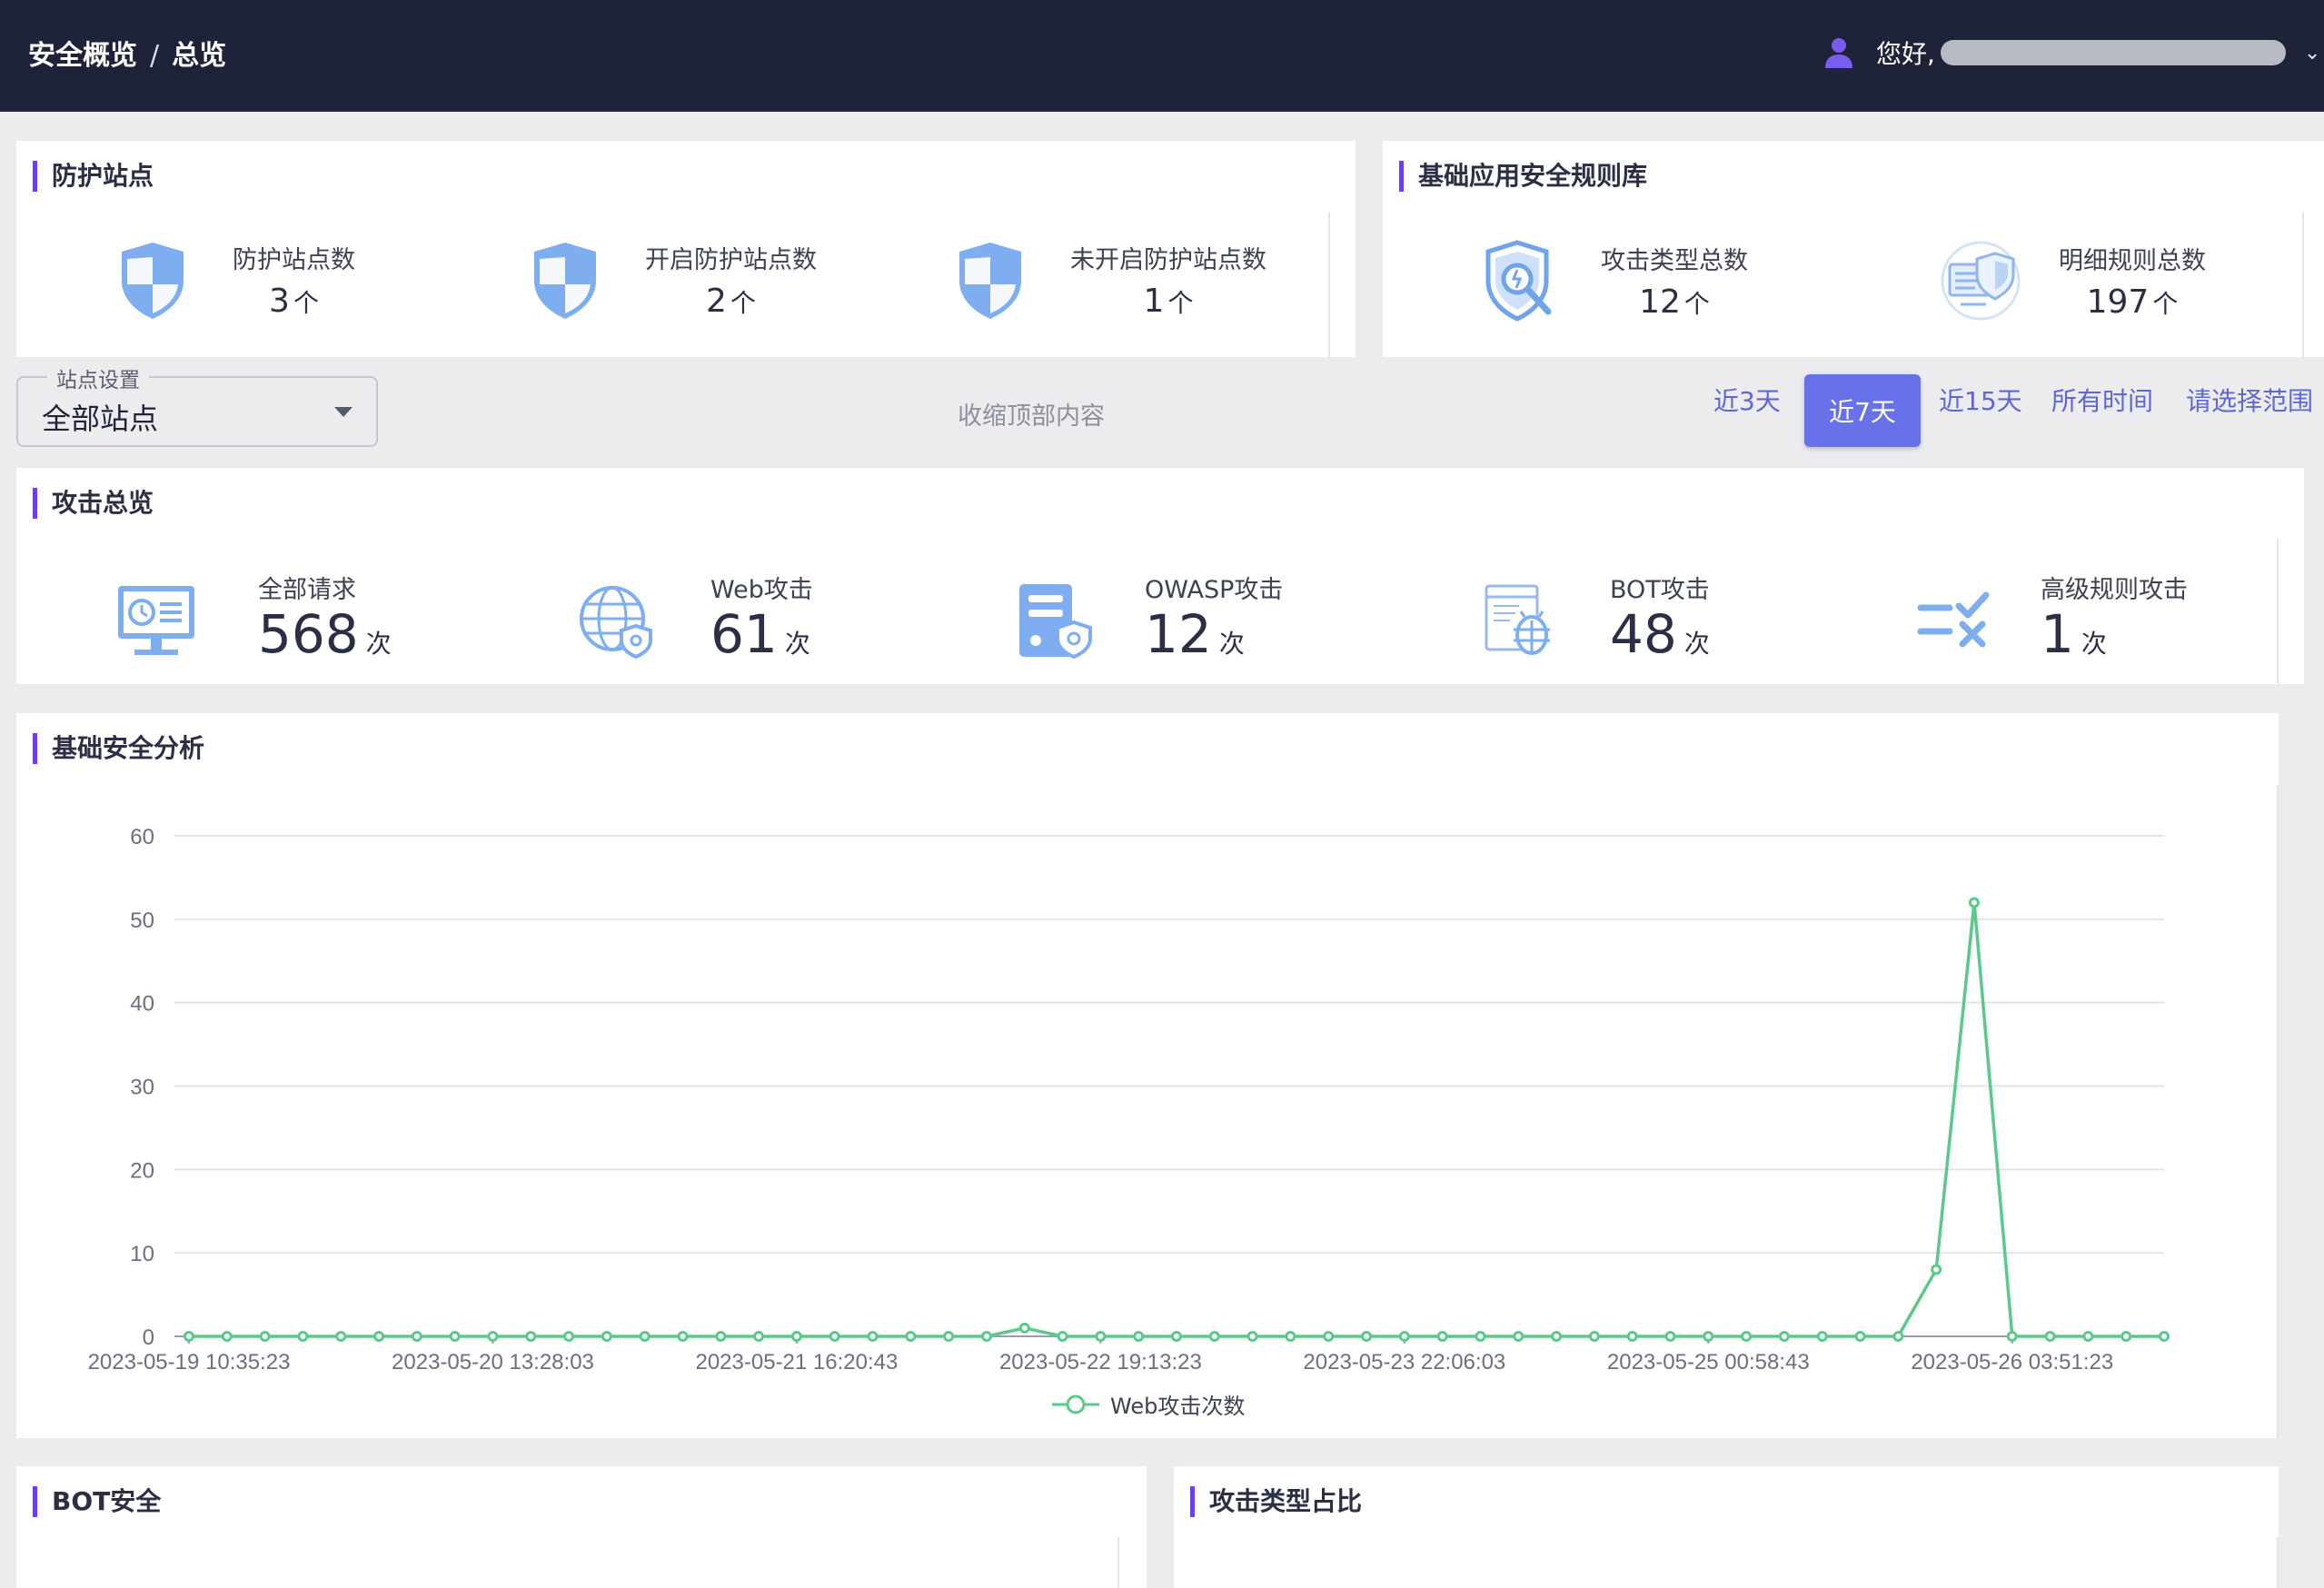 This screenshot has width=2324, height=1588. What do you see at coordinates (2113, 52) in the screenshot?
I see `username-redacted` at bounding box center [2113, 52].